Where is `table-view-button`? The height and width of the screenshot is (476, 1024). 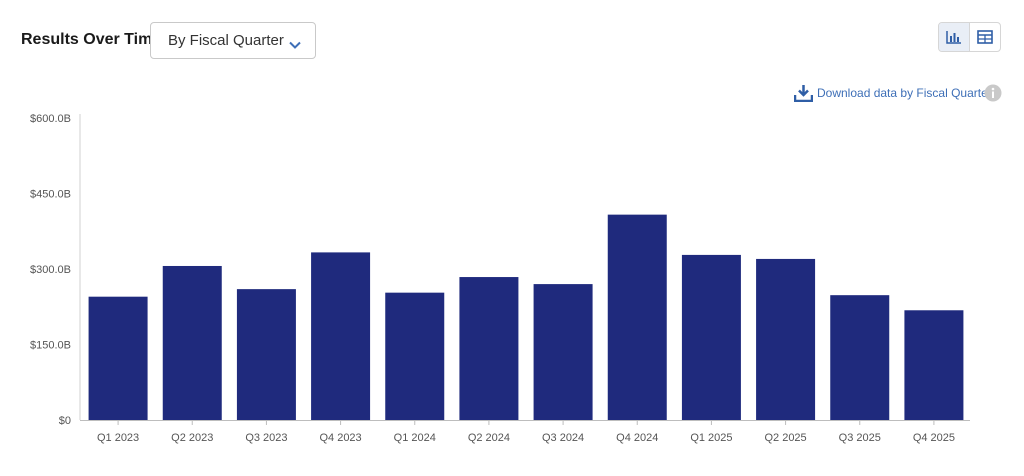
table-view-button is located at coordinates (984, 37).